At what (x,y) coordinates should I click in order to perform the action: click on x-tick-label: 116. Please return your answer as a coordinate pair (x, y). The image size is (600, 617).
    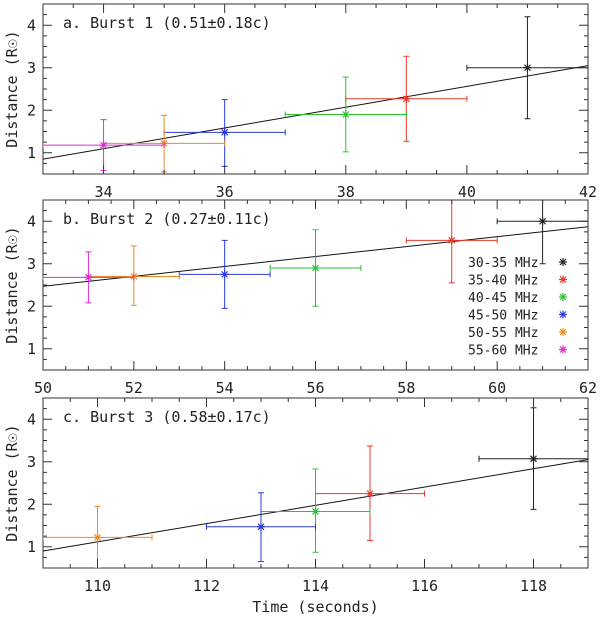
    Looking at the image, I should click on (424, 586).